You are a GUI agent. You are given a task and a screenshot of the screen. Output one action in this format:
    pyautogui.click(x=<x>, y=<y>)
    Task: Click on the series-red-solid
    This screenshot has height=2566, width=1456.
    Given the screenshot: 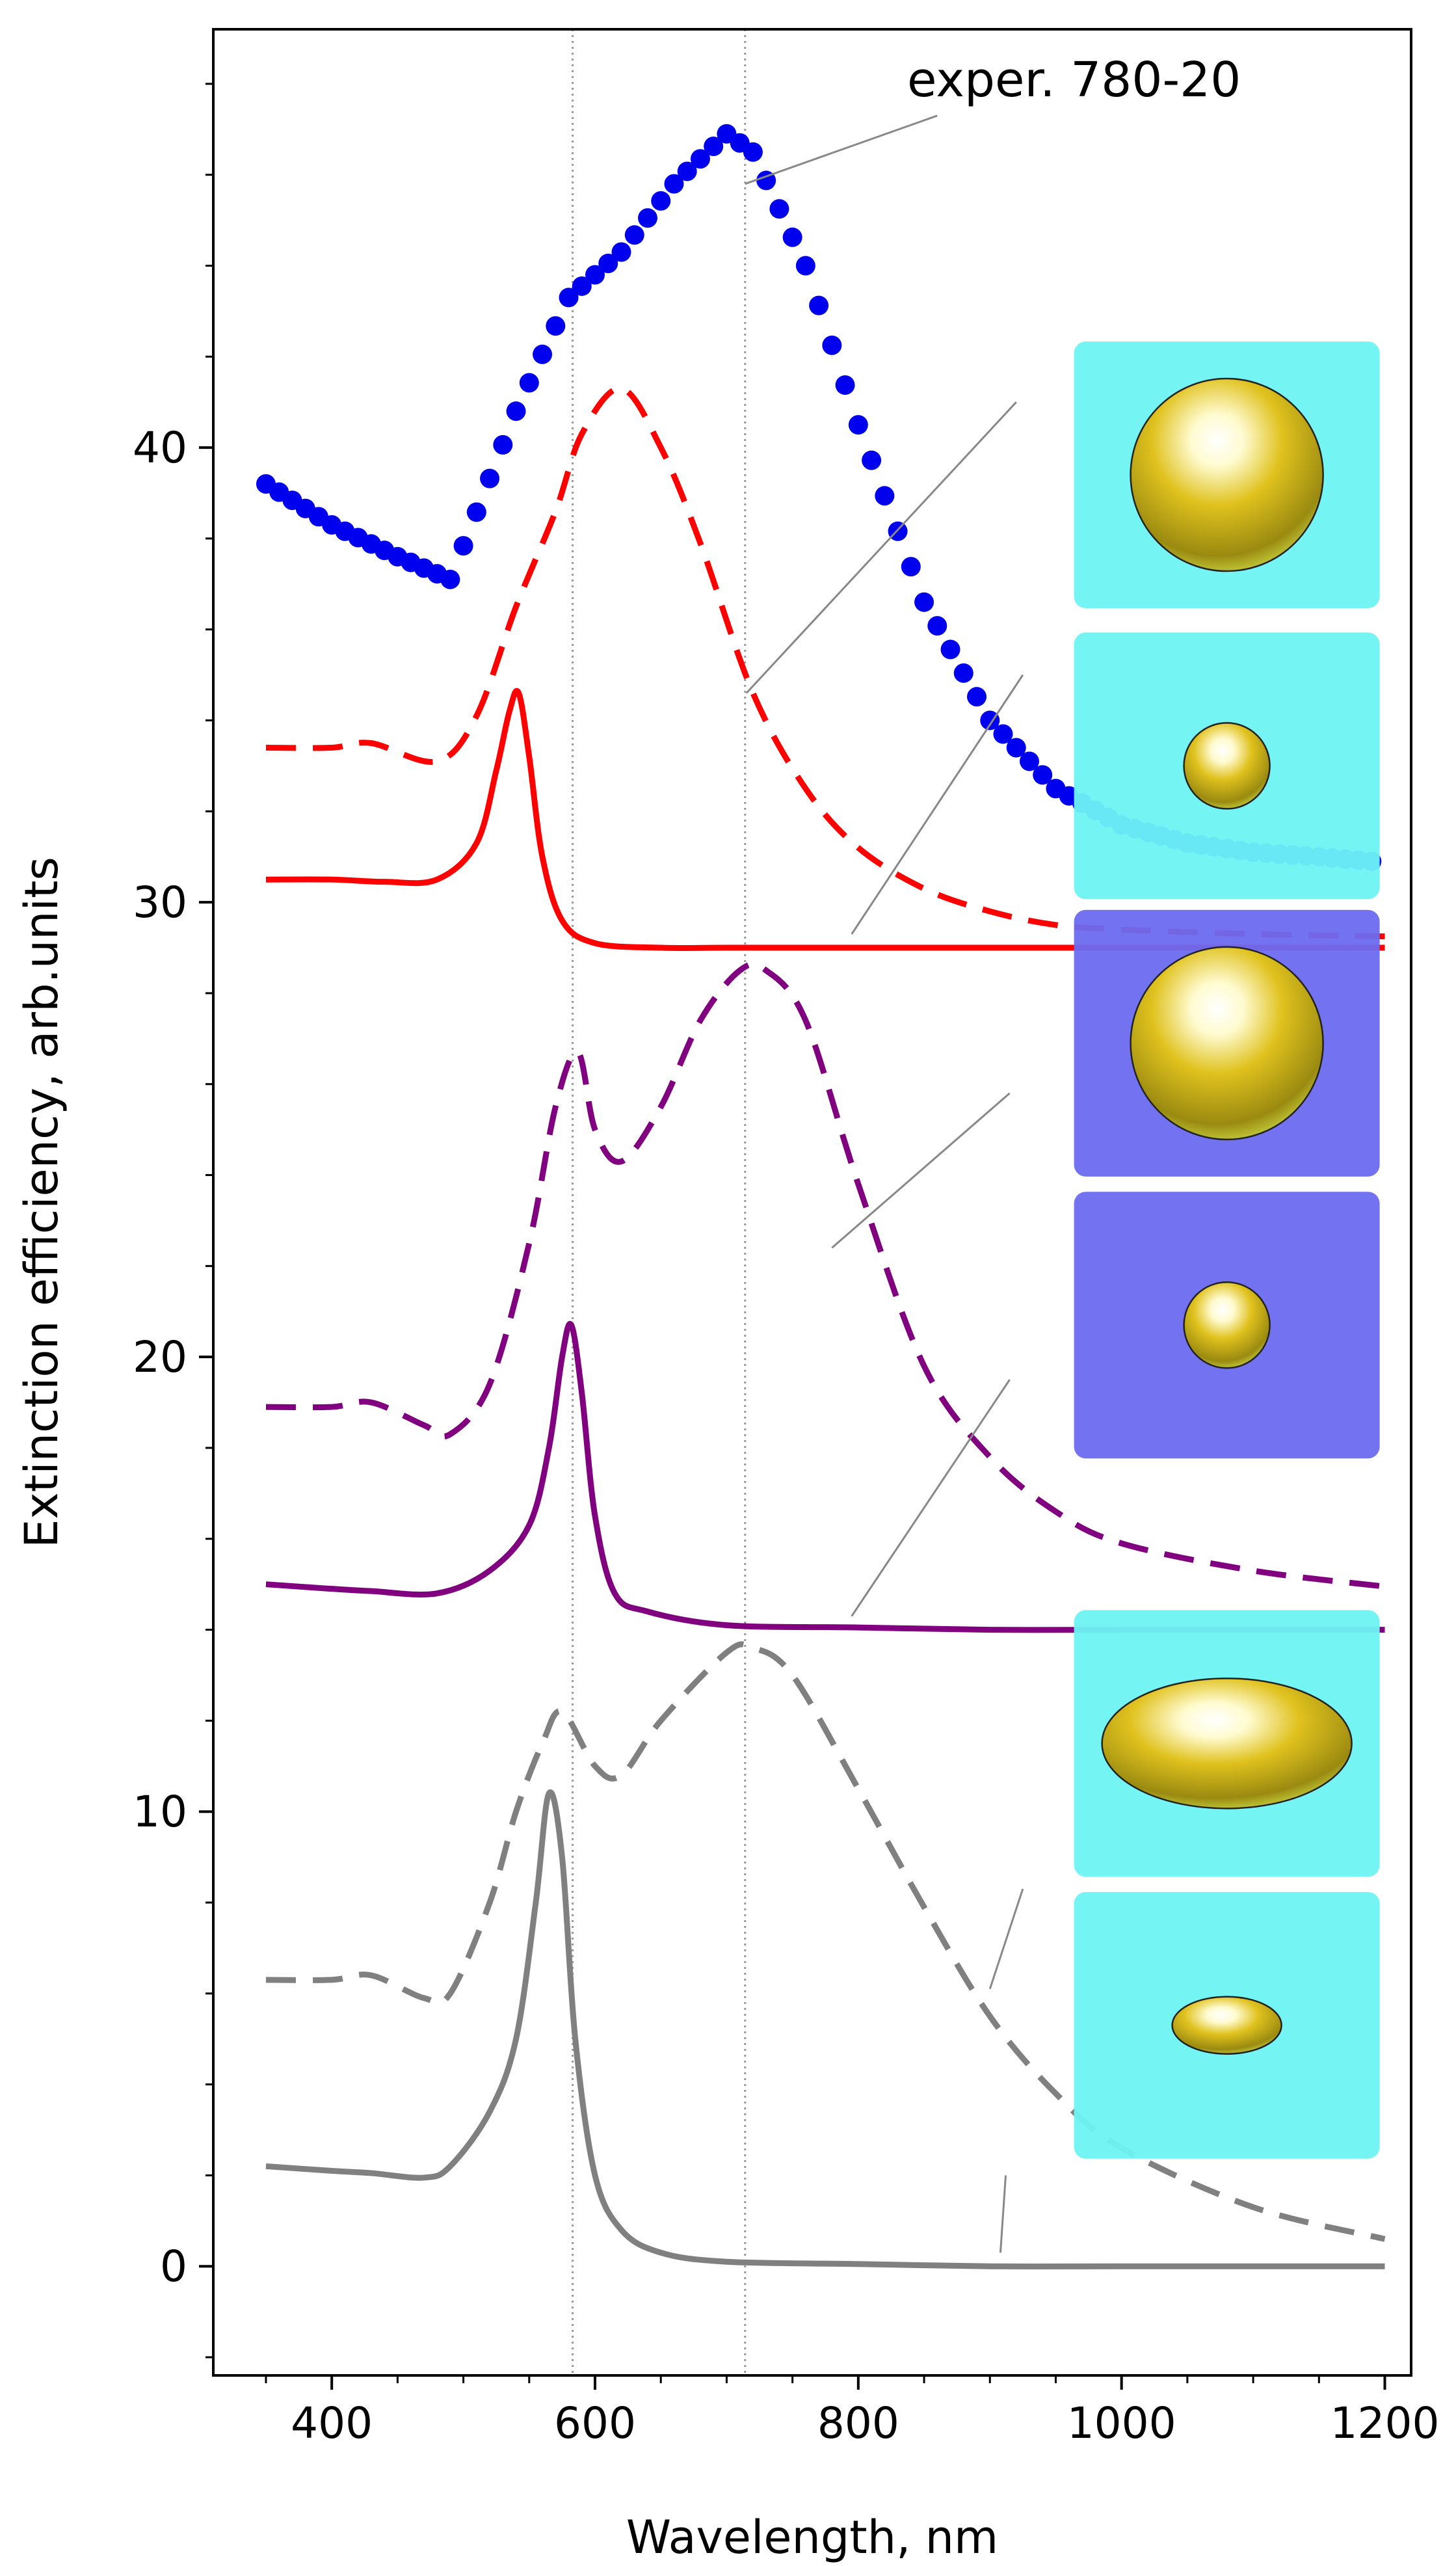 What is the action you would take?
    pyautogui.click(x=825, y=820)
    